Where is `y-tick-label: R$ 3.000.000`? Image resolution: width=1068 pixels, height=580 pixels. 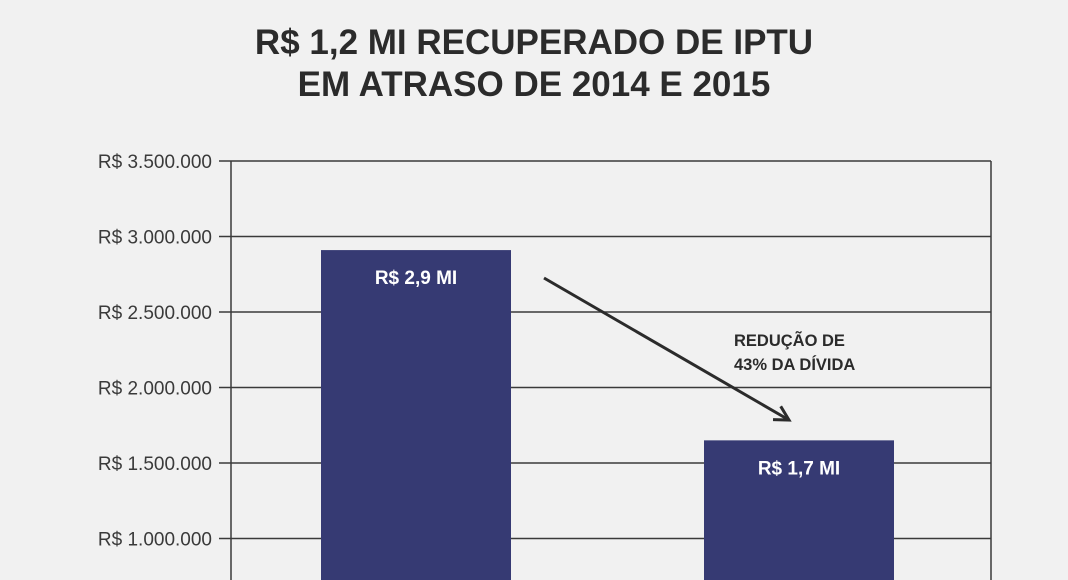
y-tick-label: R$ 3.000.000 is located at coordinates (155, 238).